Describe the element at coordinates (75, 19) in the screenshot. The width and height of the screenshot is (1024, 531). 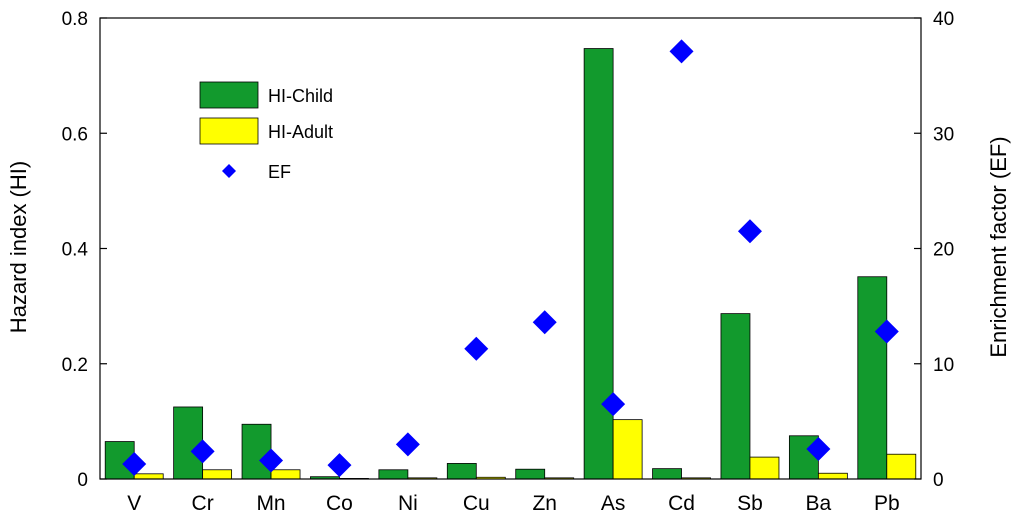
I see `y-tick-label: 0.8` at that location.